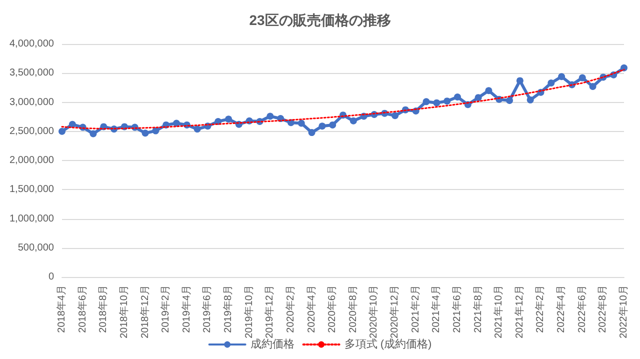 This screenshot has width=640, height=359. I want to click on x-tick-label: 2021年6月, so click(456, 309).